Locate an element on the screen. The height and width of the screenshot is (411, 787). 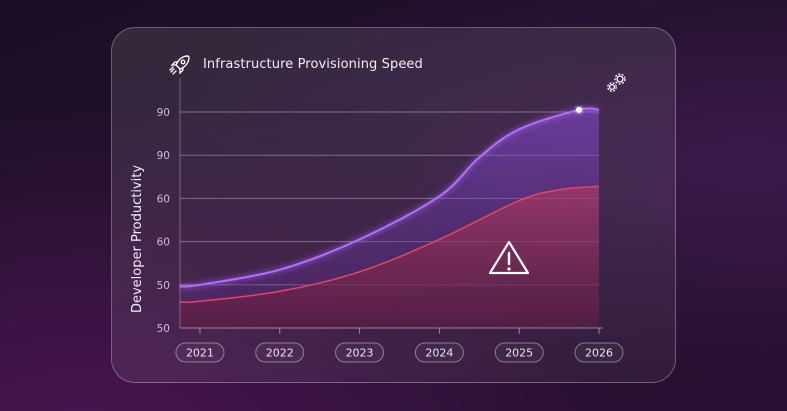
svg-text: 2021 is located at coordinates (200, 353).